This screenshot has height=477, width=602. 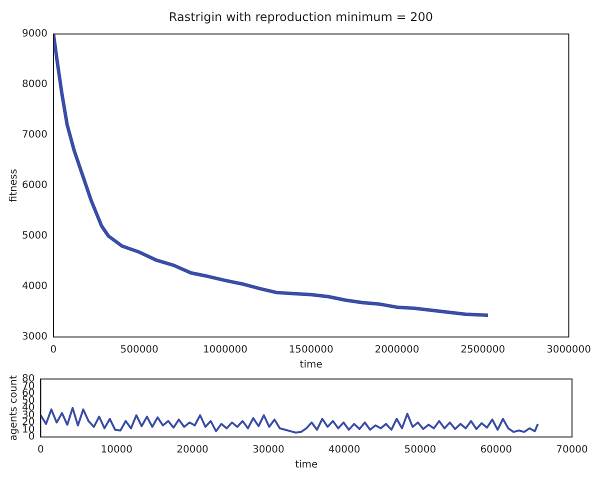 I want to click on x-tick-label: 40000, so click(x=344, y=450).